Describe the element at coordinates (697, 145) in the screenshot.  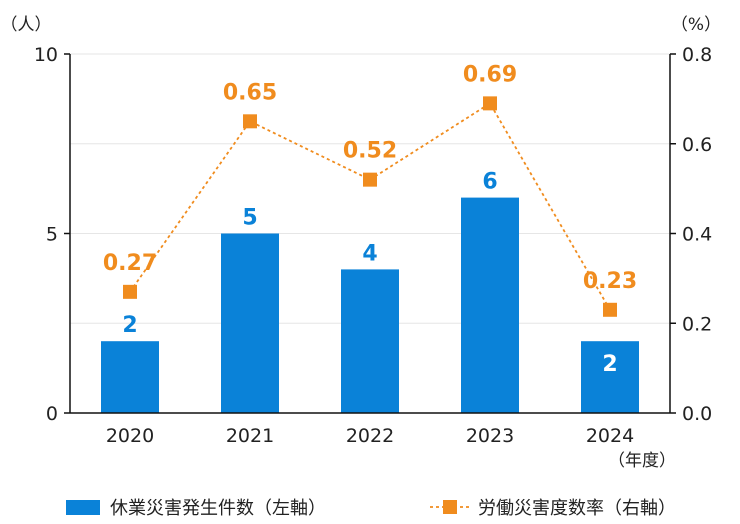
I see `right-tick-label: 0.6` at that location.